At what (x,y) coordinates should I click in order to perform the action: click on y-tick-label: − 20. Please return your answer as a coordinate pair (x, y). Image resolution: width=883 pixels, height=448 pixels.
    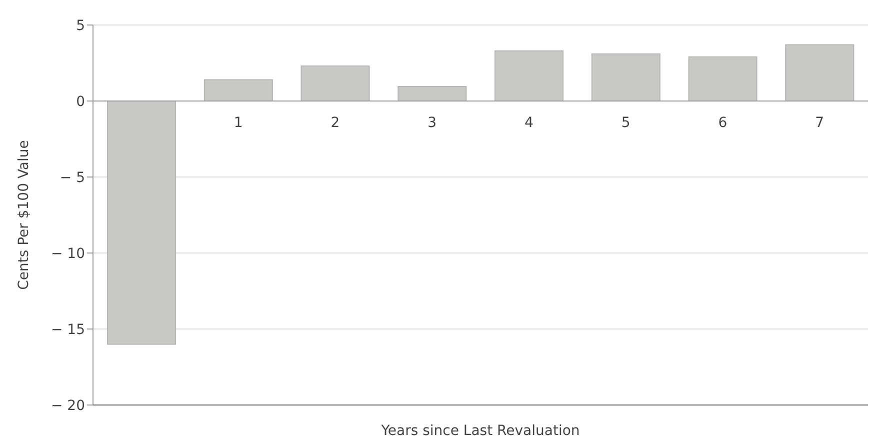
    Looking at the image, I should click on (68, 406).